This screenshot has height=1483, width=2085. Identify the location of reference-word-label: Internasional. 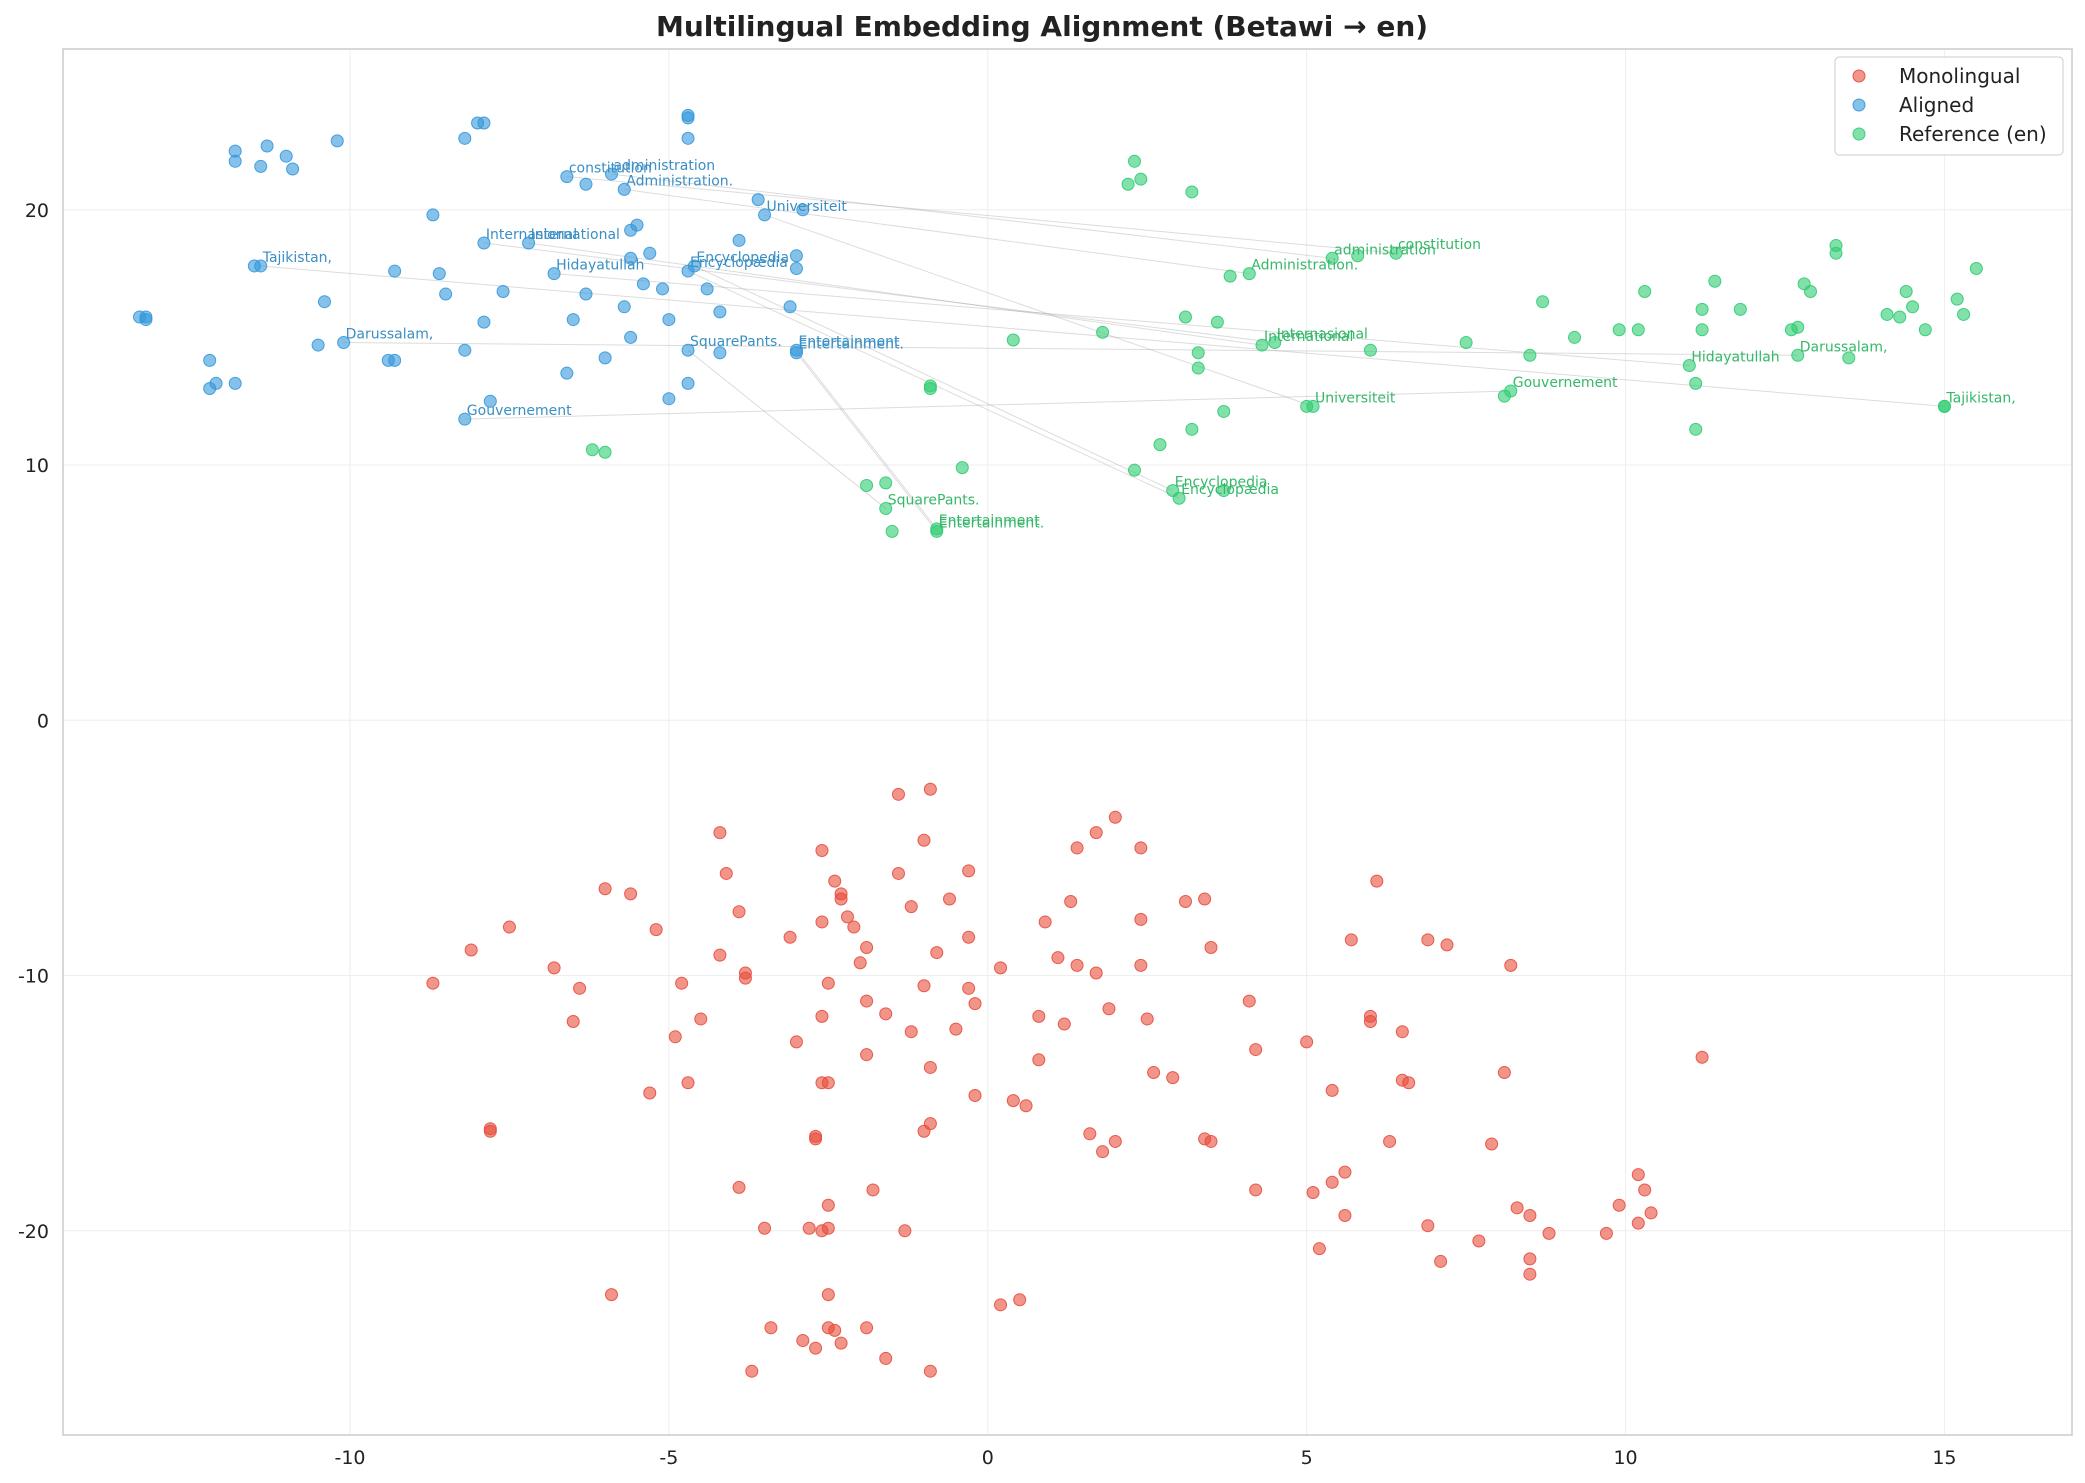
(1322, 335).